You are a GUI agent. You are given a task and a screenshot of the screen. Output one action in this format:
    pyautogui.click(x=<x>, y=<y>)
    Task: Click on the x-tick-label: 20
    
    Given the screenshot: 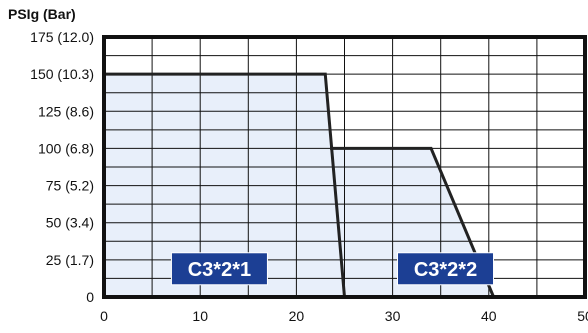 What is the action you would take?
    pyautogui.click(x=297, y=316)
    